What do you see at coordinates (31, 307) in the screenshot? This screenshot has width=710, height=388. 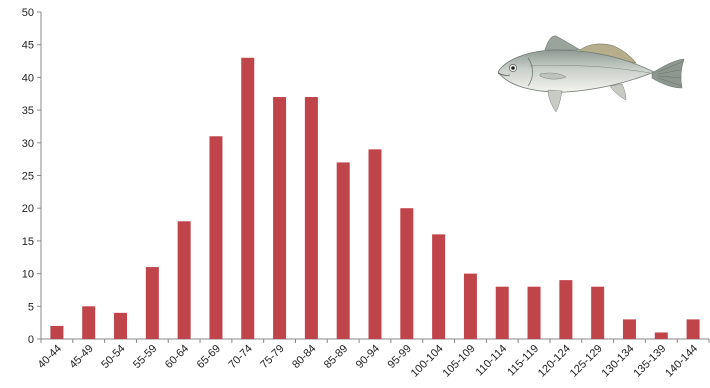 I see `y-tick-label: 5` at bounding box center [31, 307].